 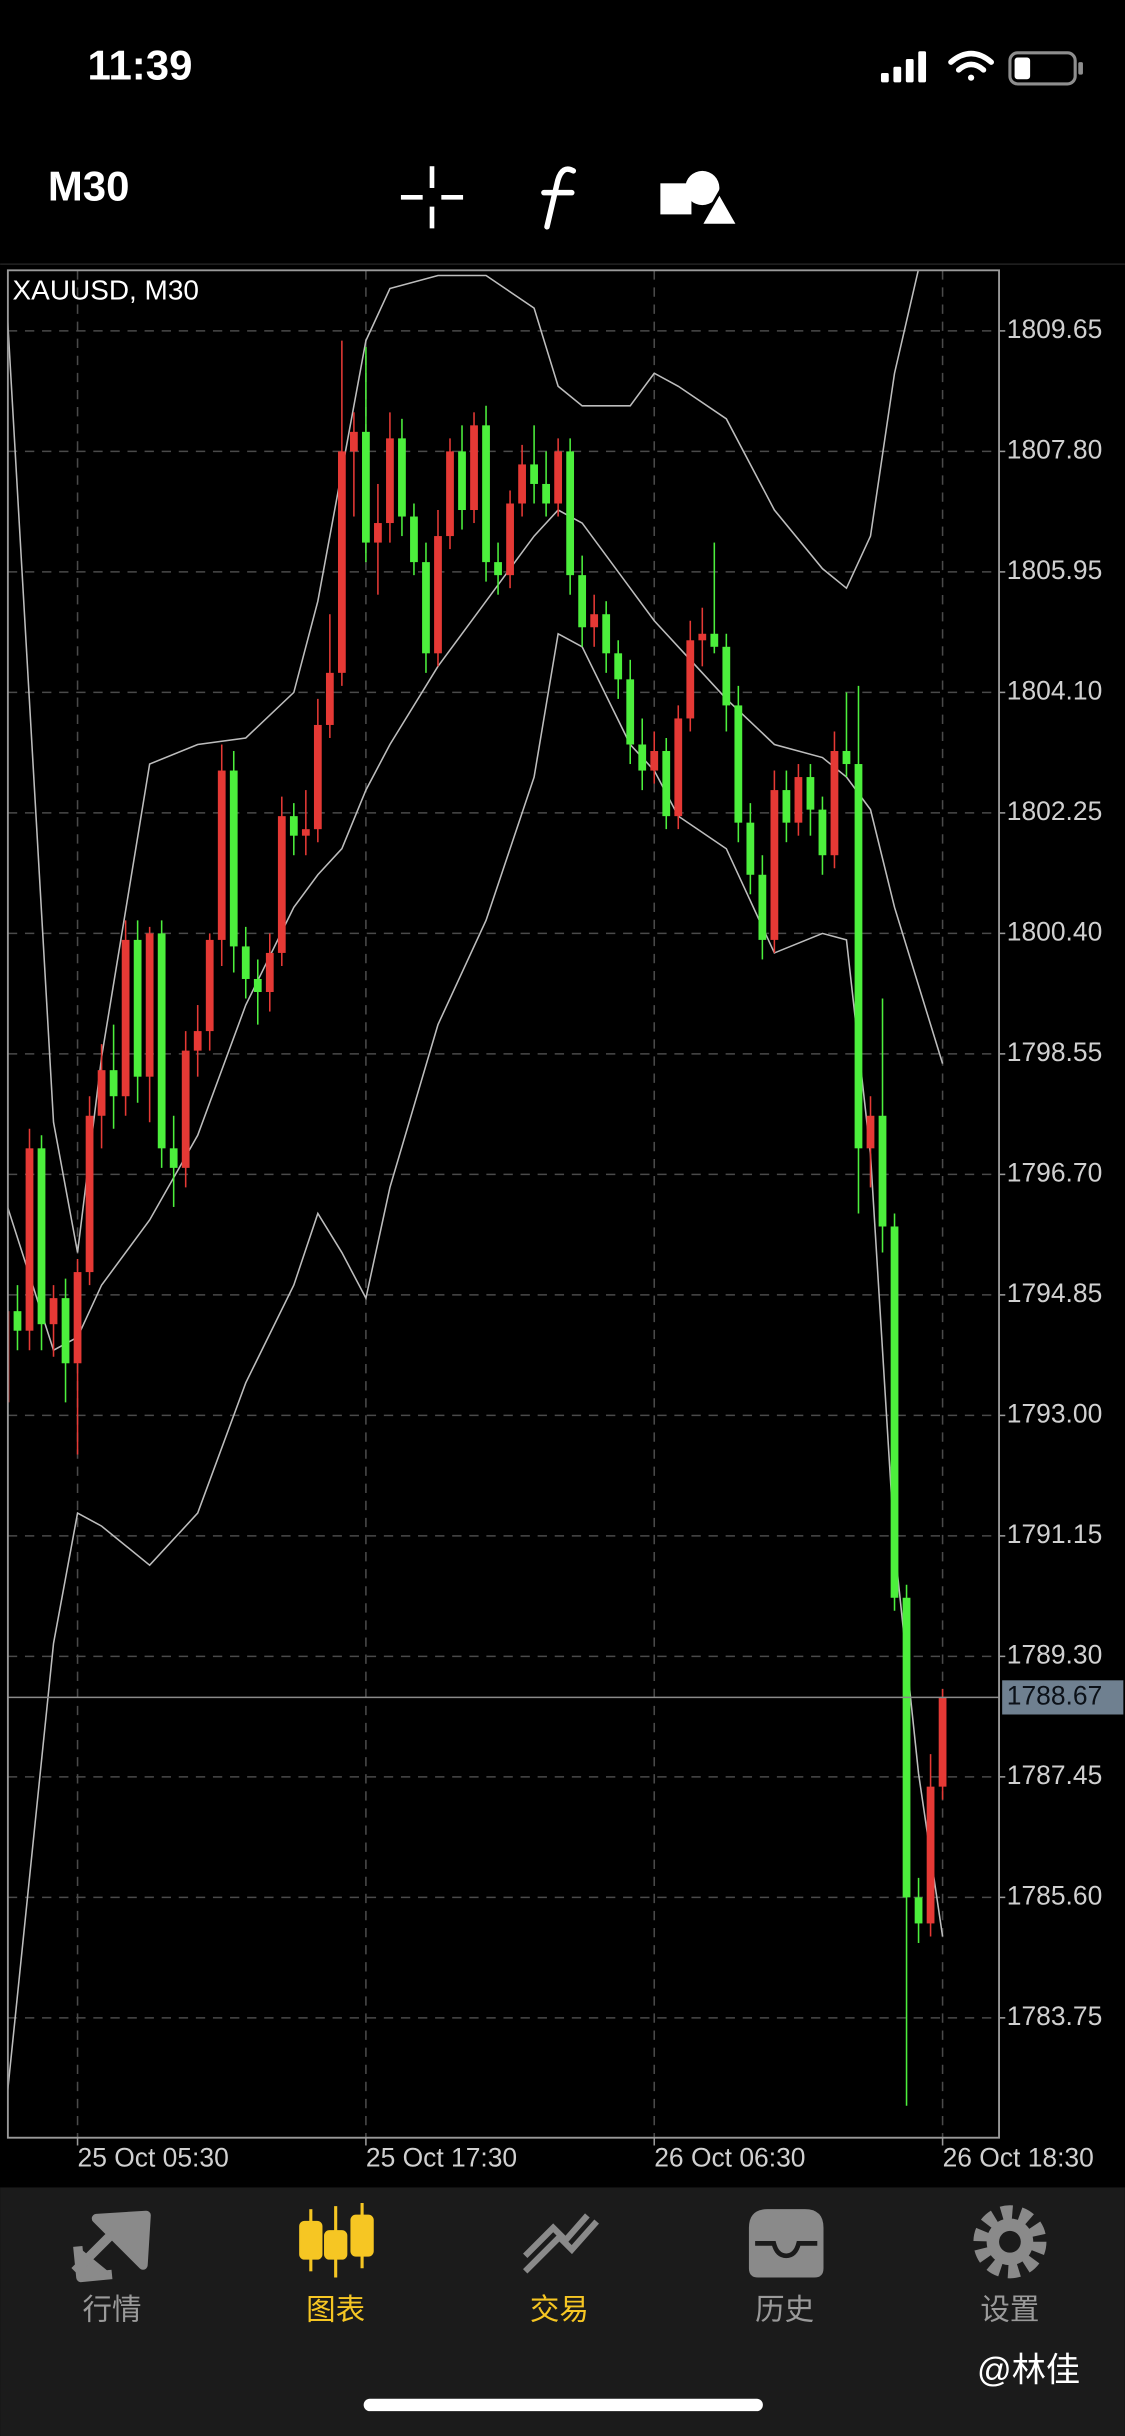 What do you see at coordinates (1054, 1293) in the screenshot?
I see `y-tick-label: 1794.85` at bounding box center [1054, 1293].